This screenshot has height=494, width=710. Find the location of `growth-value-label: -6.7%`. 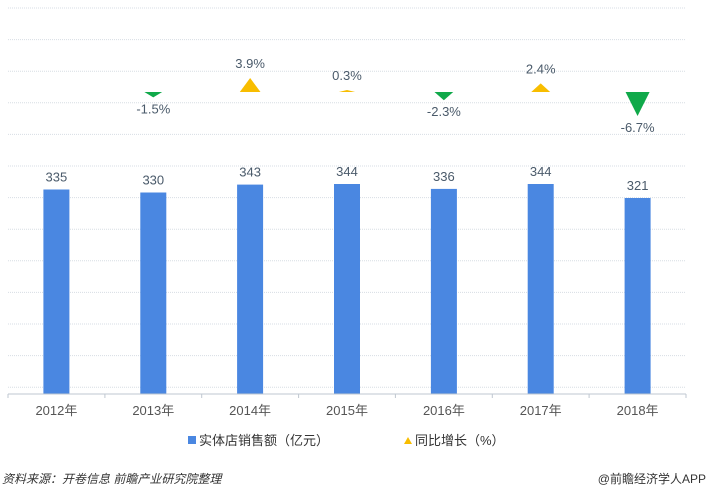

growth-value-label: -6.7% is located at coordinates (638, 127).